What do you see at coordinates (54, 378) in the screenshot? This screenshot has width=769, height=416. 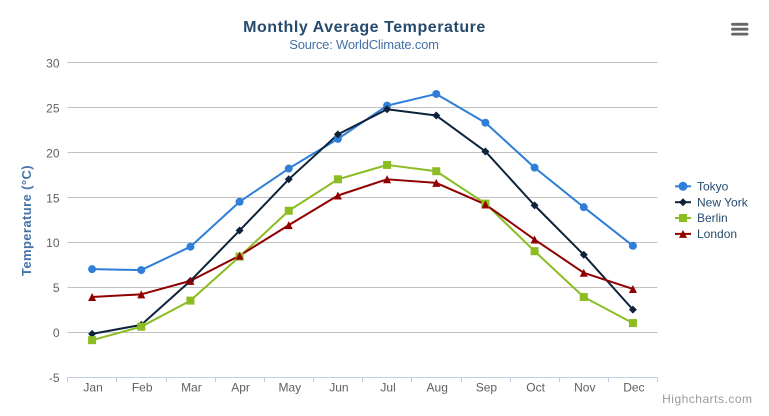 I see `svg-text: -5` at bounding box center [54, 378].